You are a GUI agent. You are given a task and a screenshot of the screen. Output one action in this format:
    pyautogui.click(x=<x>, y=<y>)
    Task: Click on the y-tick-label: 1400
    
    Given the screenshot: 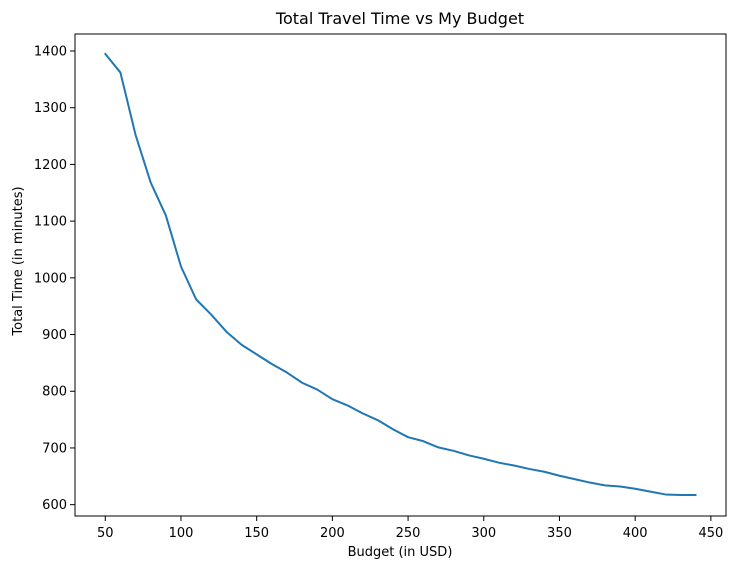 What is the action you would take?
    pyautogui.click(x=50, y=52)
    